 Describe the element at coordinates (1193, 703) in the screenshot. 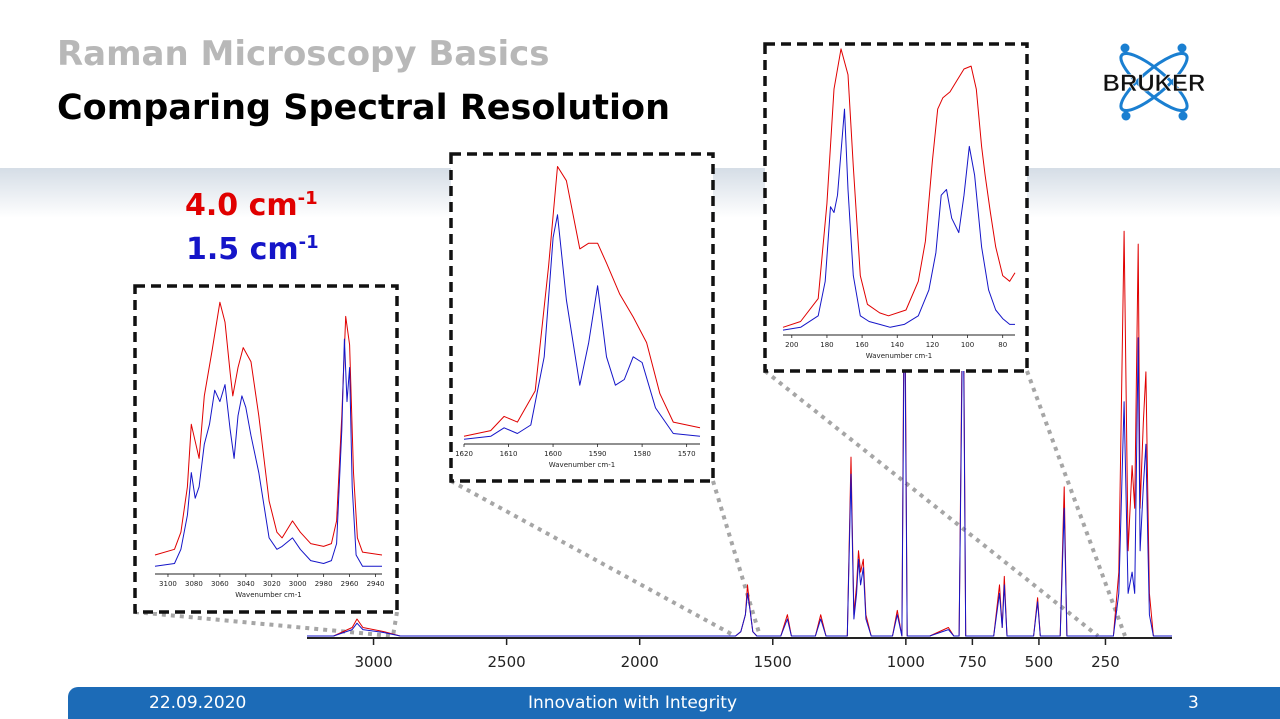

I see `page-number: 3` at that location.